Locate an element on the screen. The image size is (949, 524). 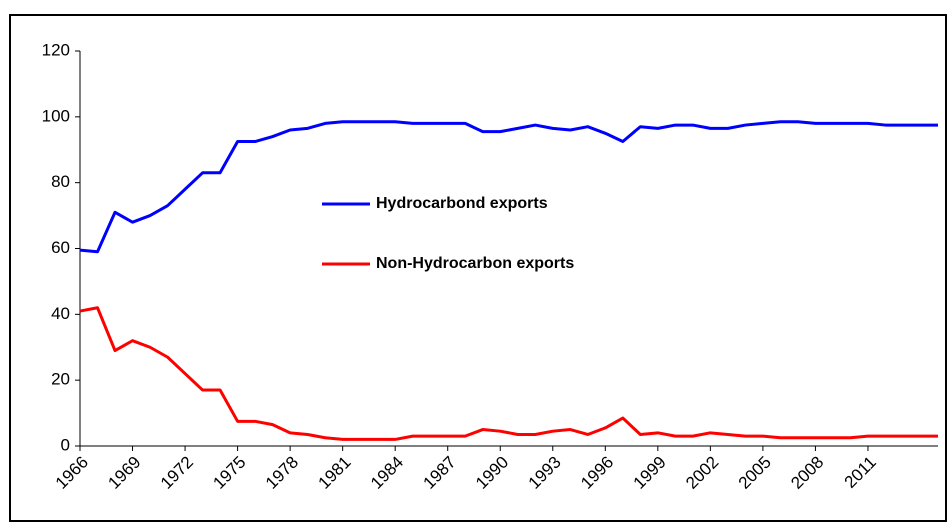
x-tick-label: 1999 is located at coordinates (650, 473).